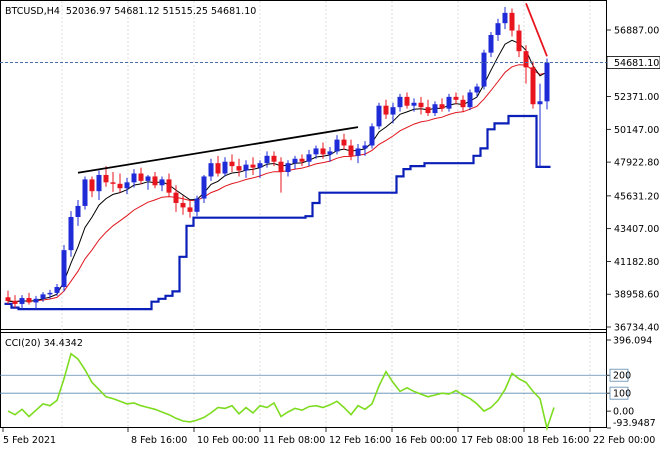 This screenshot has height=450, width=660. What do you see at coordinates (636, 31) in the screenshot?
I see `price-tick-label: 56887.00` at bounding box center [636, 31].